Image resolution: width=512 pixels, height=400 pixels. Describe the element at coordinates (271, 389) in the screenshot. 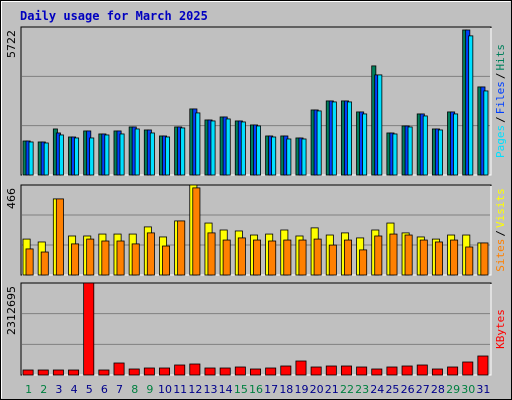

I see `x-tick-label: 17` at that location.